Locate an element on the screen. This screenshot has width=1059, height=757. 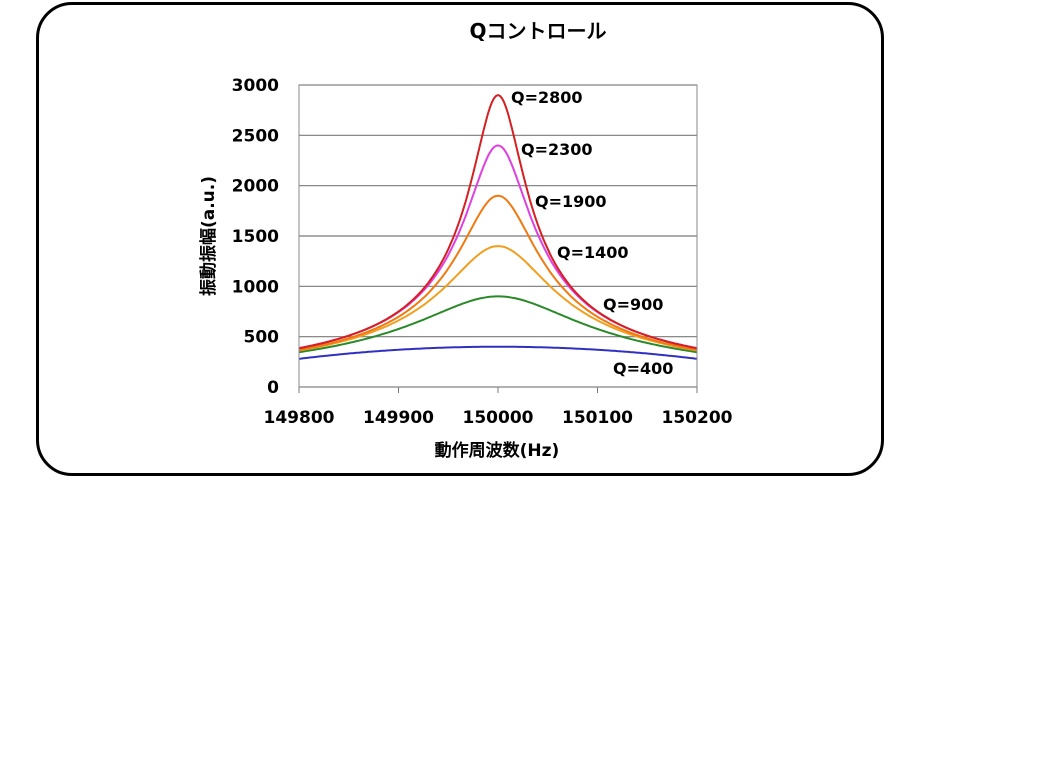
series-label: Q=2300 is located at coordinates (557, 149).